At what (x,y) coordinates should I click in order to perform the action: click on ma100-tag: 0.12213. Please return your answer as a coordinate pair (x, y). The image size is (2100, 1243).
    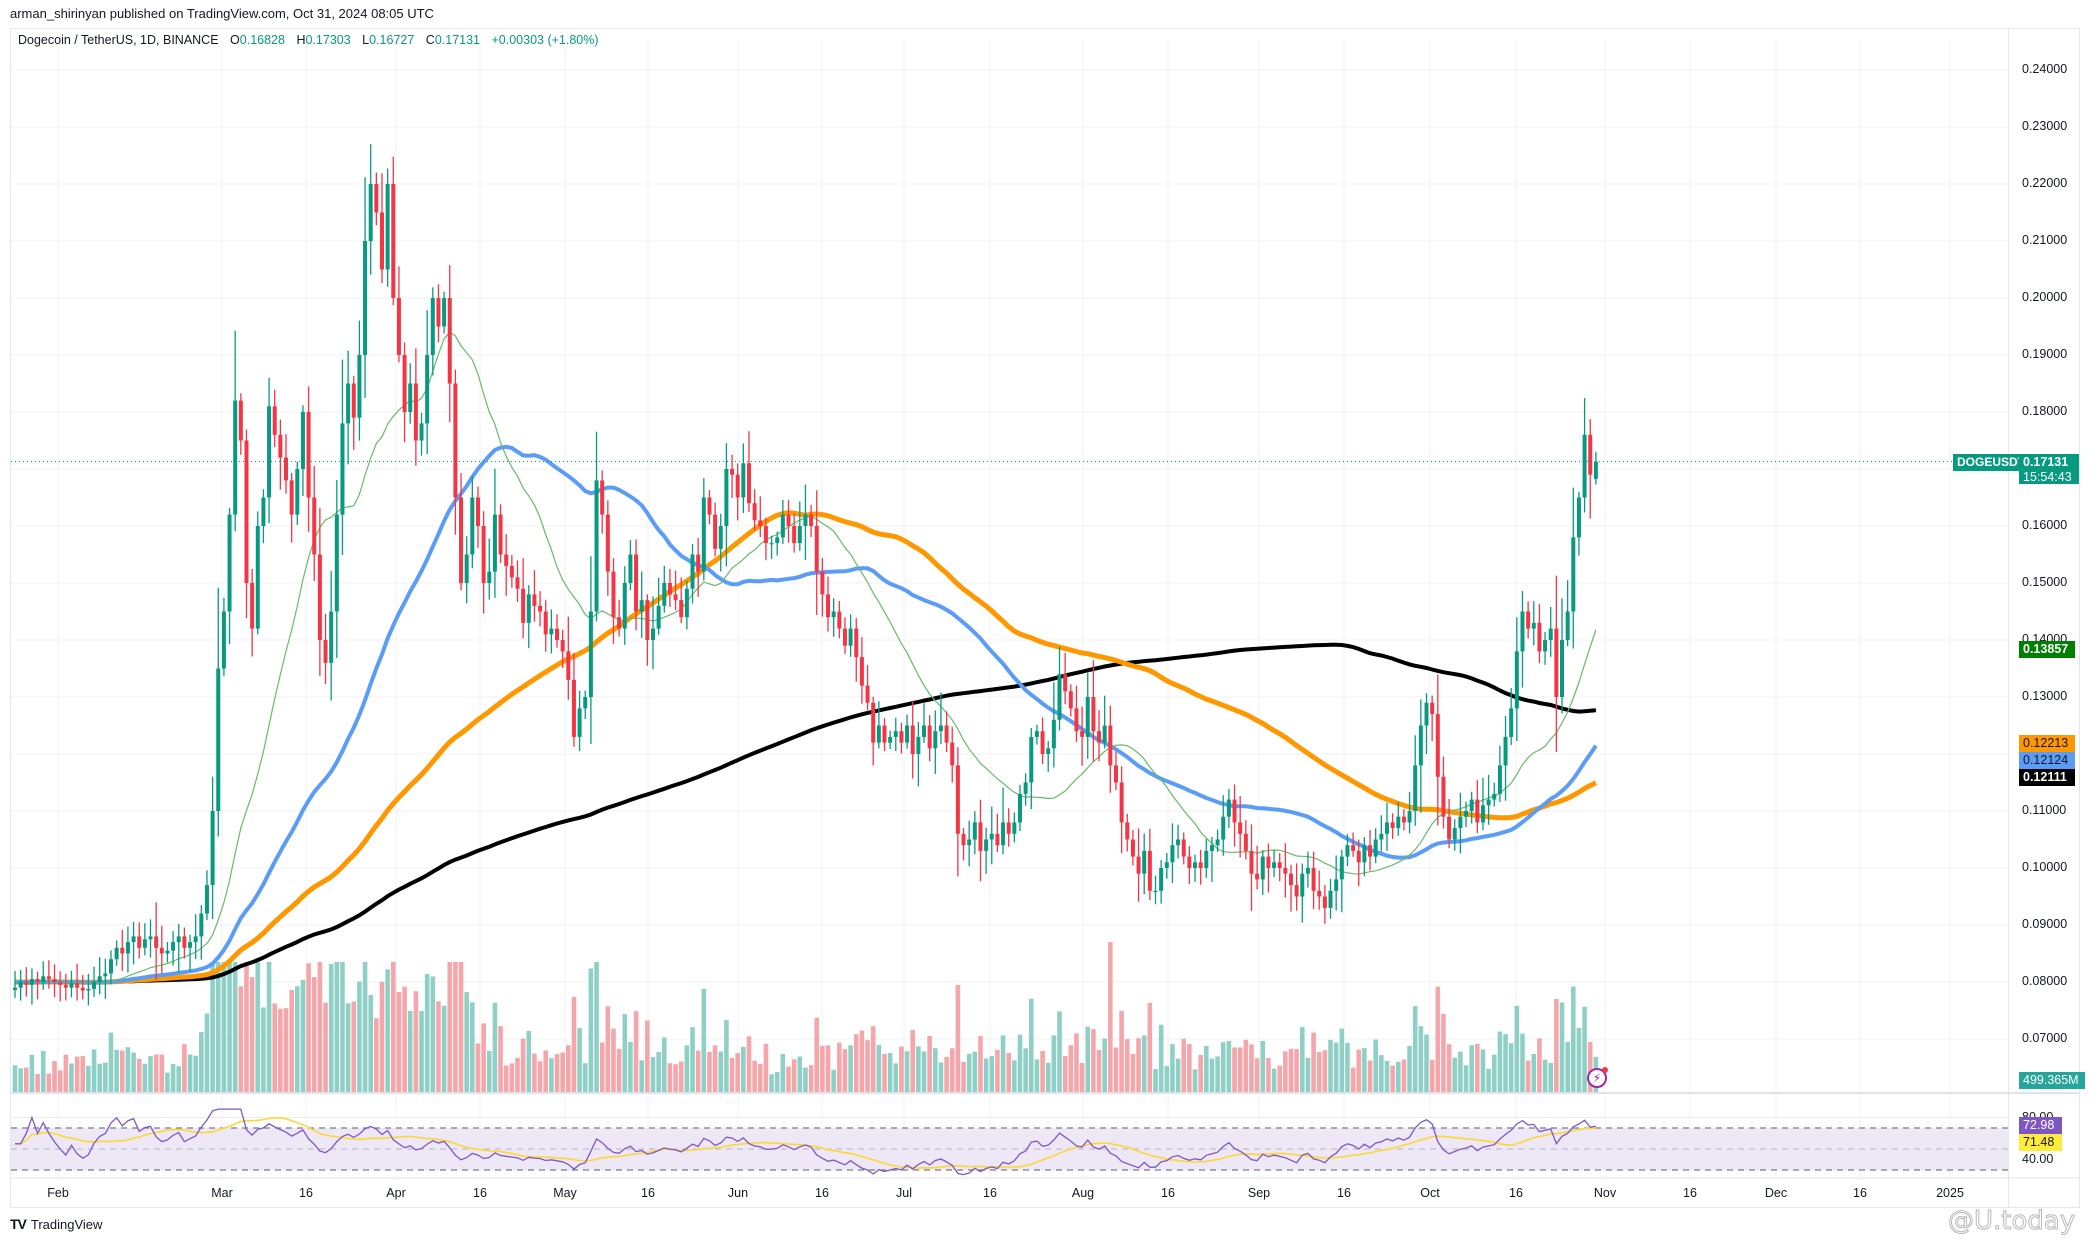
    Looking at the image, I should click on (2047, 743).